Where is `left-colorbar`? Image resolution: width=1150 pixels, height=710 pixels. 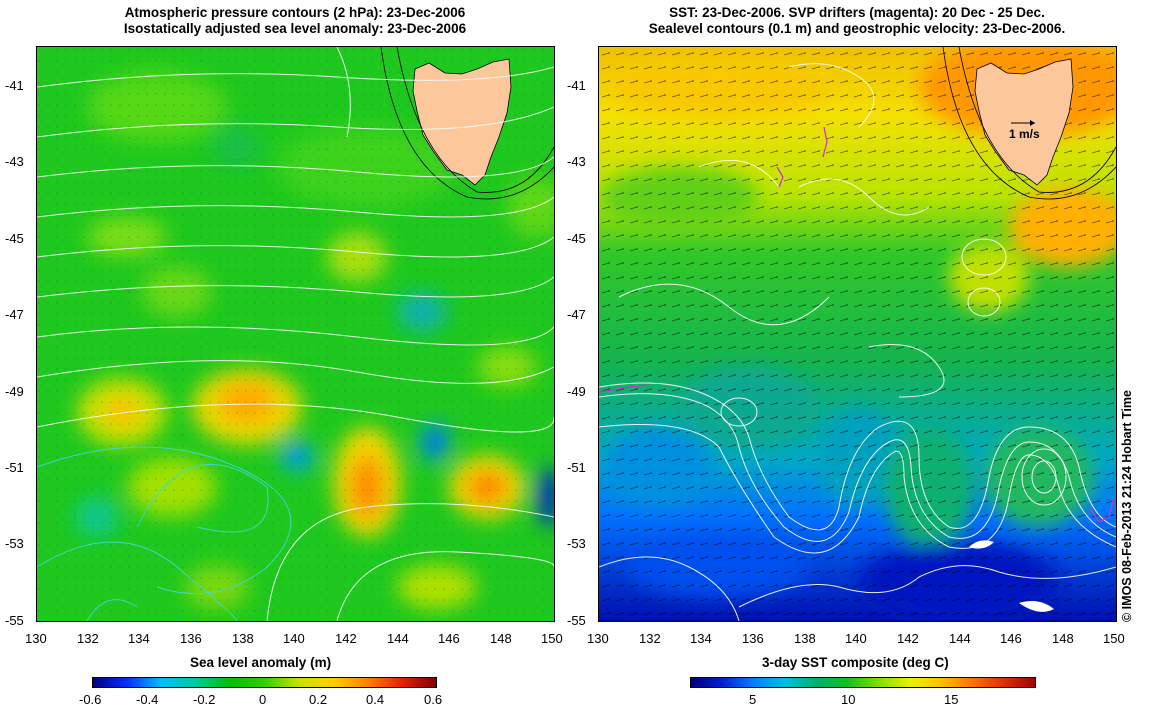
left-colorbar is located at coordinates (264, 682).